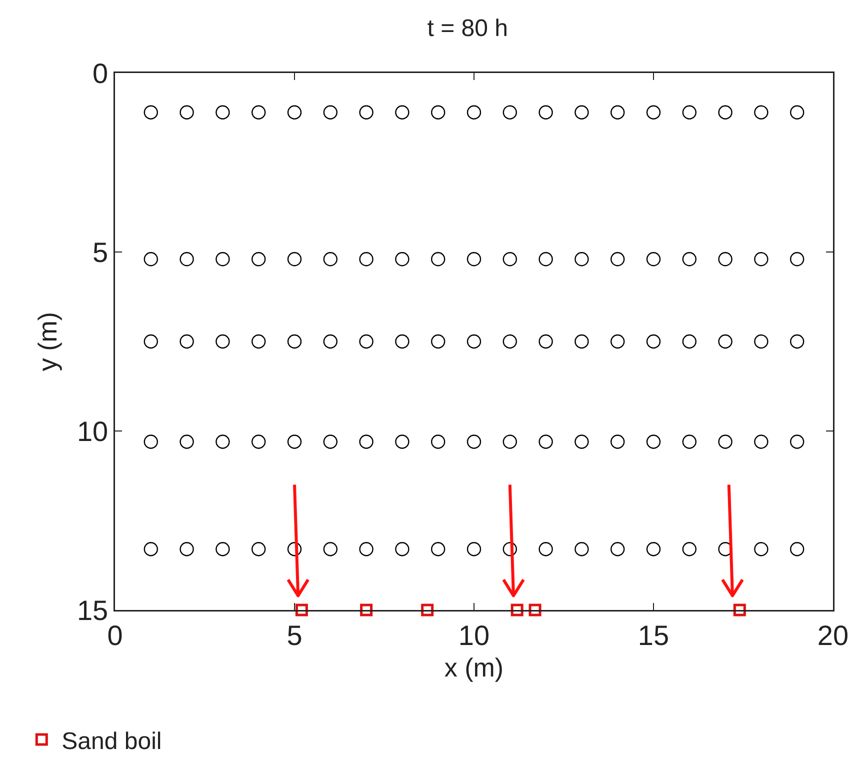  I want to click on chart-title: t = 80 h, so click(467, 28).